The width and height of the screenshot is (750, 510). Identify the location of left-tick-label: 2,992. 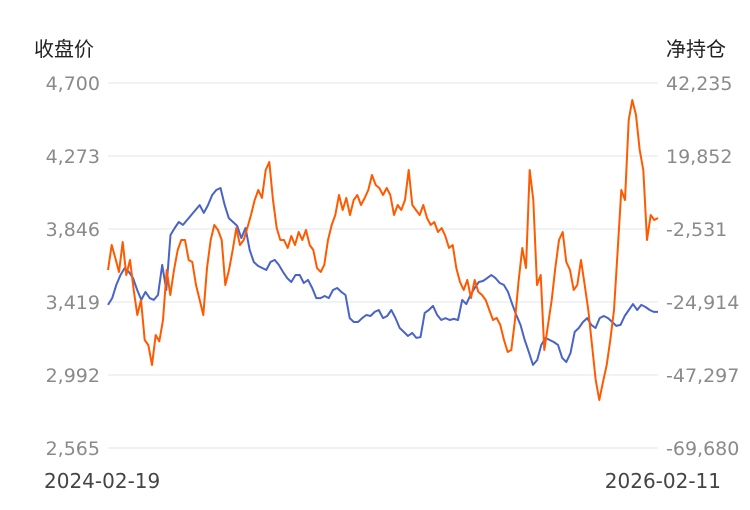
(73, 376).